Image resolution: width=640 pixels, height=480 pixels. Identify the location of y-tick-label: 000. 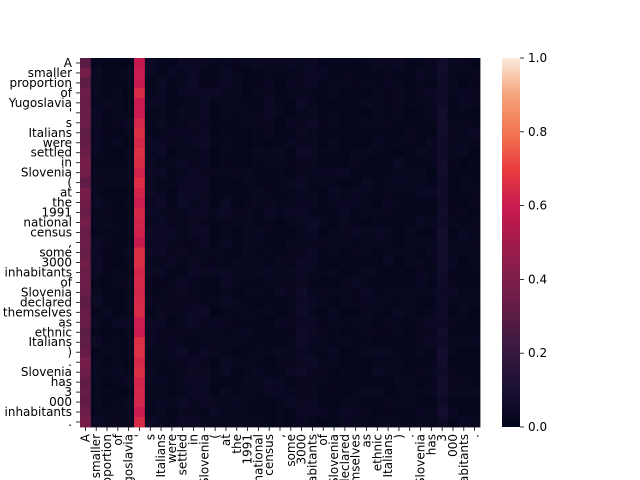
(60, 402).